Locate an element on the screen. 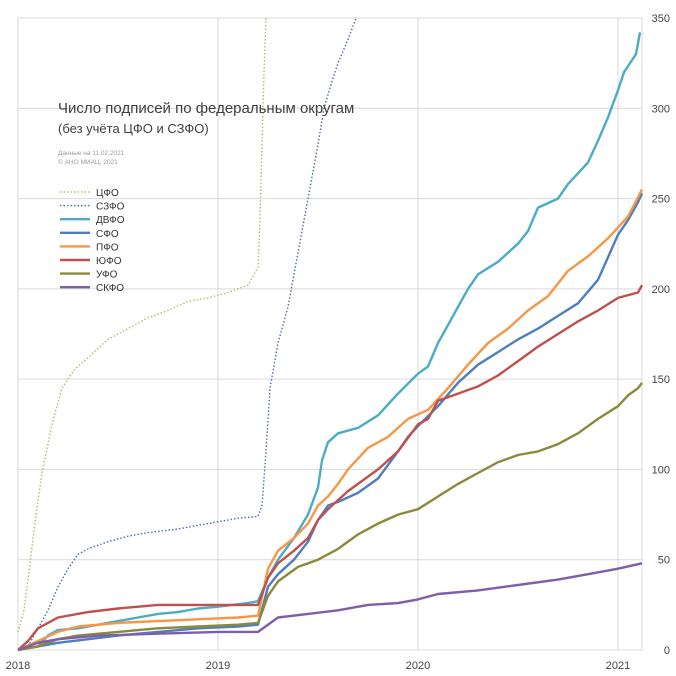 Image resolution: width=676 pixels, height=676 pixels. x-tick-label: 2021 is located at coordinates (618, 666).